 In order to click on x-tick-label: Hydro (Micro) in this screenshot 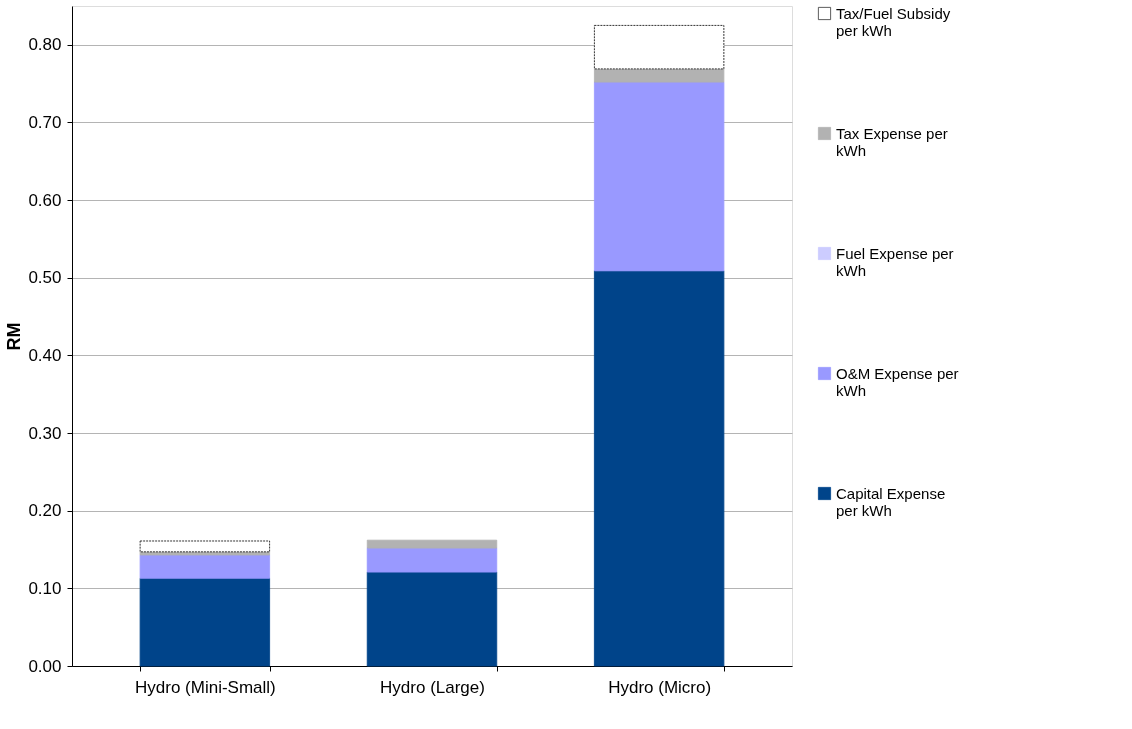, I will do `click(660, 687)`.